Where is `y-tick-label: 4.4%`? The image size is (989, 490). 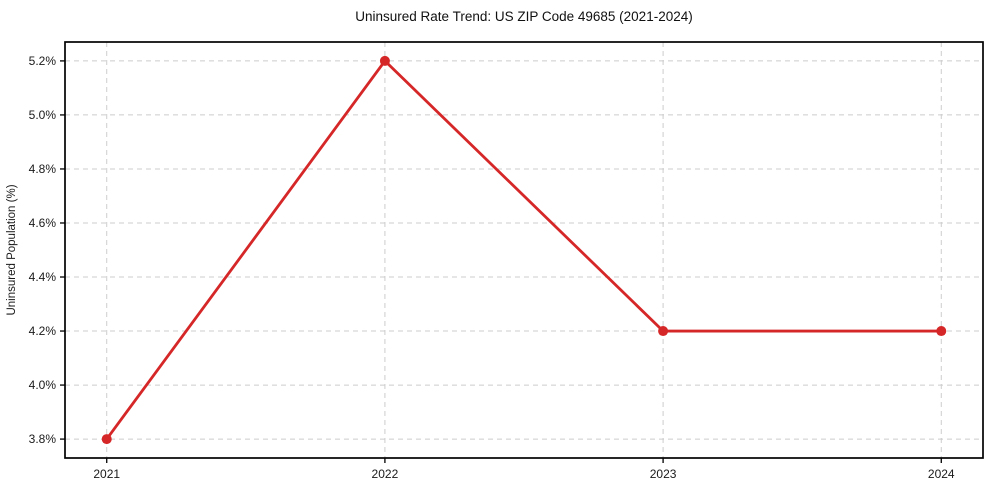
y-tick-label: 4.4% is located at coordinates (43, 277).